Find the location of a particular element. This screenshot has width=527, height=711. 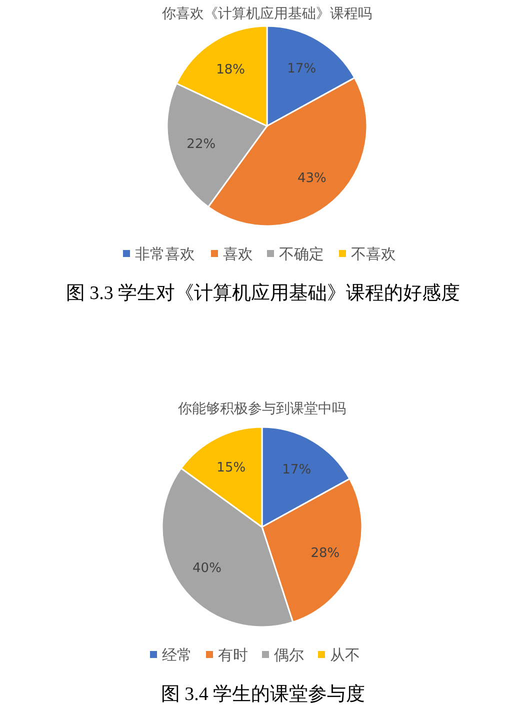

legend-label: 有时 is located at coordinates (233, 655).